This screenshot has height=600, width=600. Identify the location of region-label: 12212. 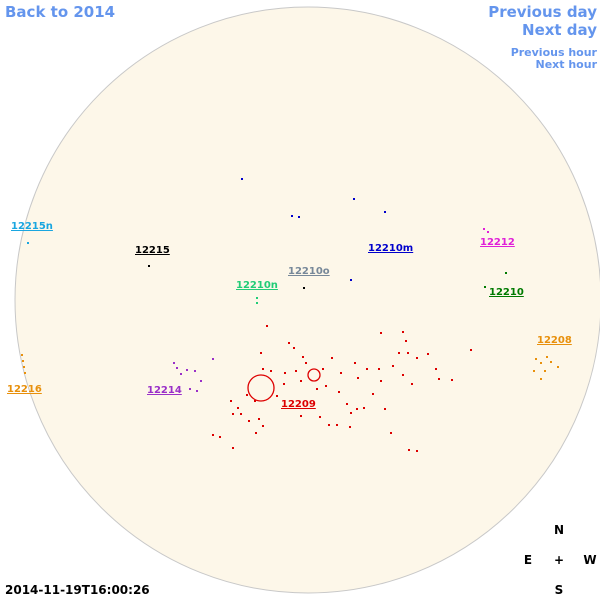
(497, 242).